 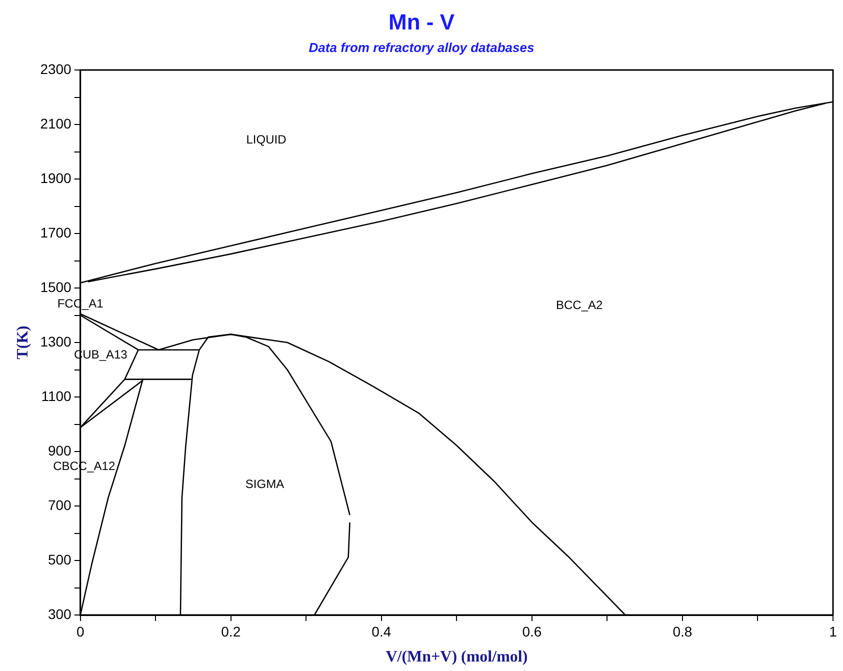 I want to click on y-tick-label: 1700, so click(x=56, y=232).